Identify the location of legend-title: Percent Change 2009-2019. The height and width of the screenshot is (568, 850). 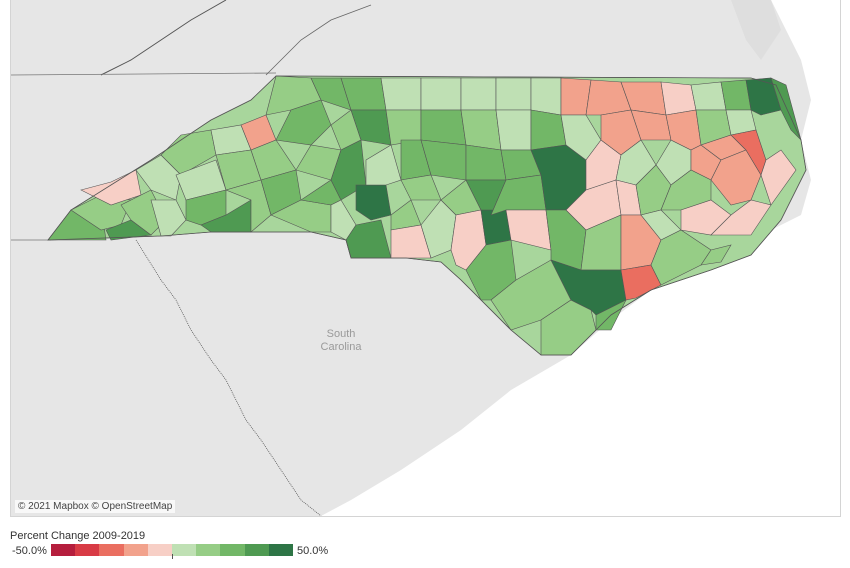
(78, 536).